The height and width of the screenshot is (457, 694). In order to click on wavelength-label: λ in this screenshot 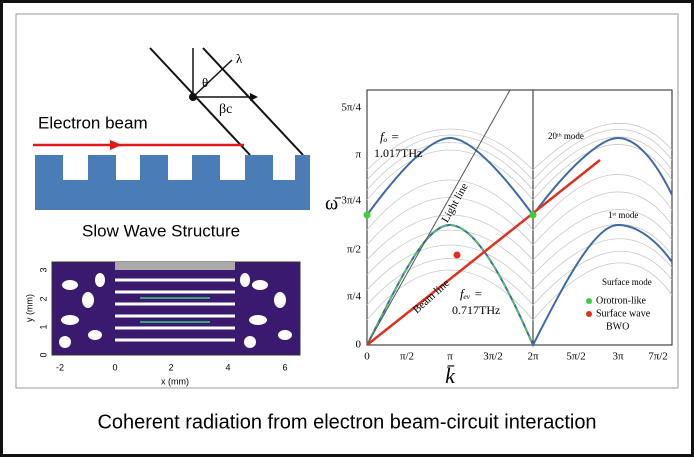, I will do `click(239, 58)`.